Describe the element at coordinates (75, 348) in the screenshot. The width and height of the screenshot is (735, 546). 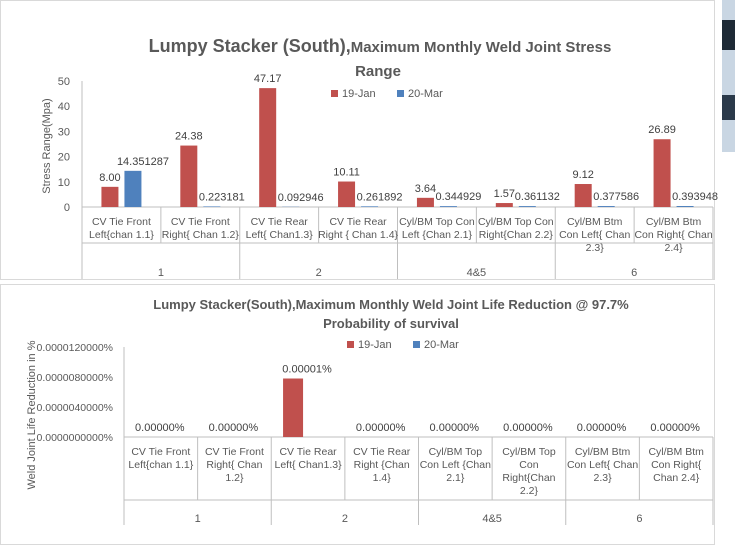
I see `chart2-y-tick-label: 0.0000120000%` at that location.